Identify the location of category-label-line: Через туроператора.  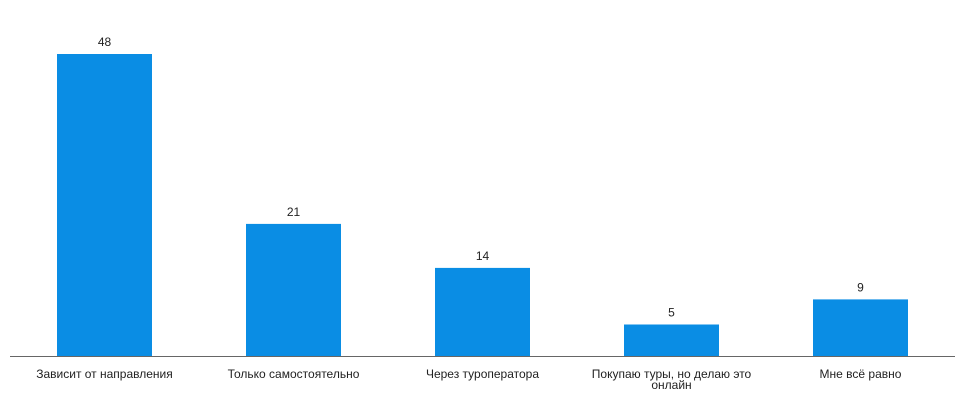
(482, 374).